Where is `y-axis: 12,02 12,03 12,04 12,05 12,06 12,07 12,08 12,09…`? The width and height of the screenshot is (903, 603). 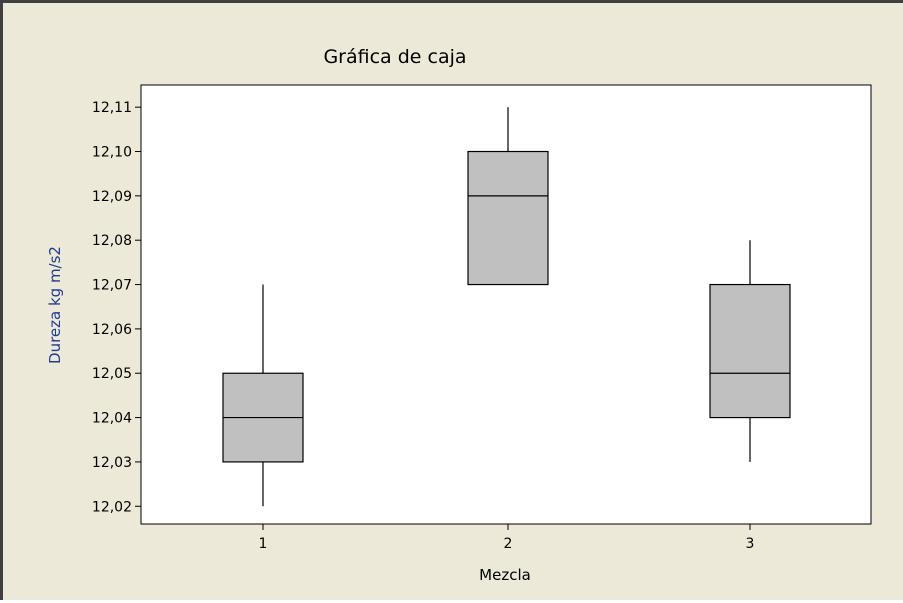
y-axis: 12,02 12,03 12,04 12,05 12,06 12,07 12,08 12,09… is located at coordinates (116, 307).